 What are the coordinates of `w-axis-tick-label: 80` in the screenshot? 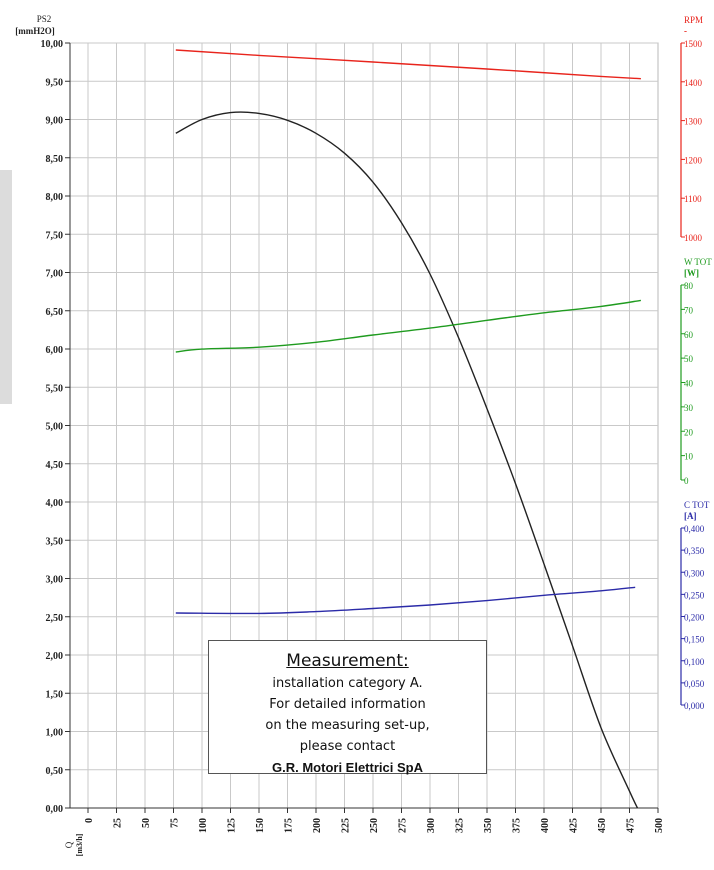 It's located at (689, 286).